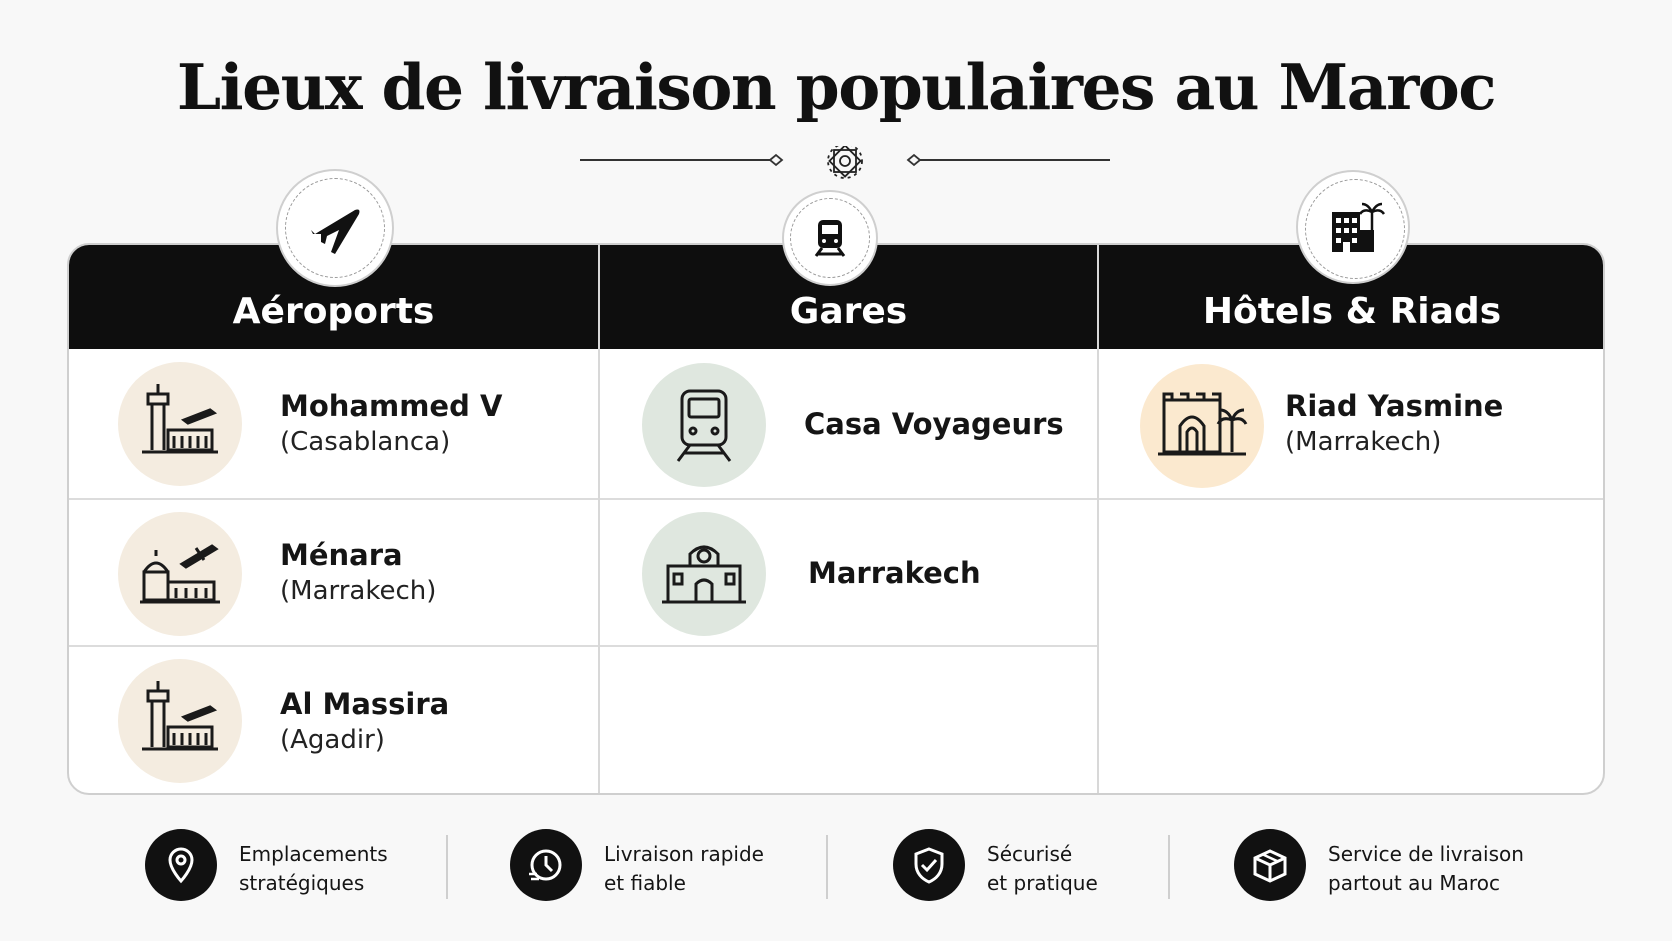  Describe the element at coordinates (546, 865) in the screenshot. I see `clock-icon` at that location.